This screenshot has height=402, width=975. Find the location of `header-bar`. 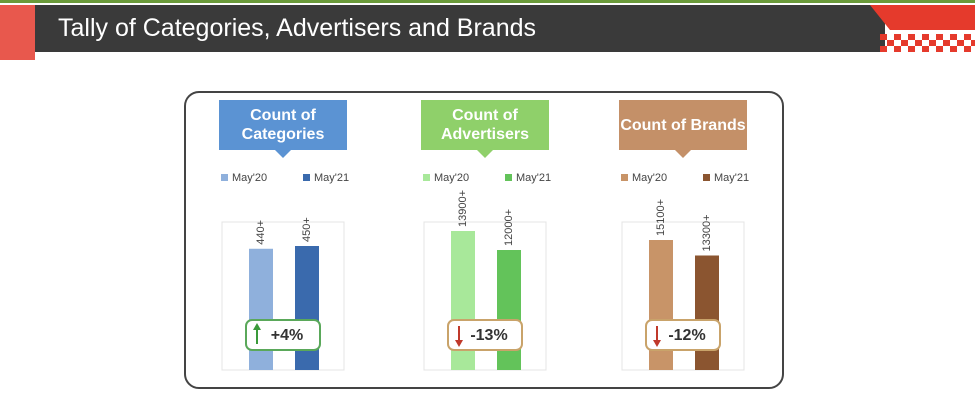

header-bar is located at coordinates (460, 28).